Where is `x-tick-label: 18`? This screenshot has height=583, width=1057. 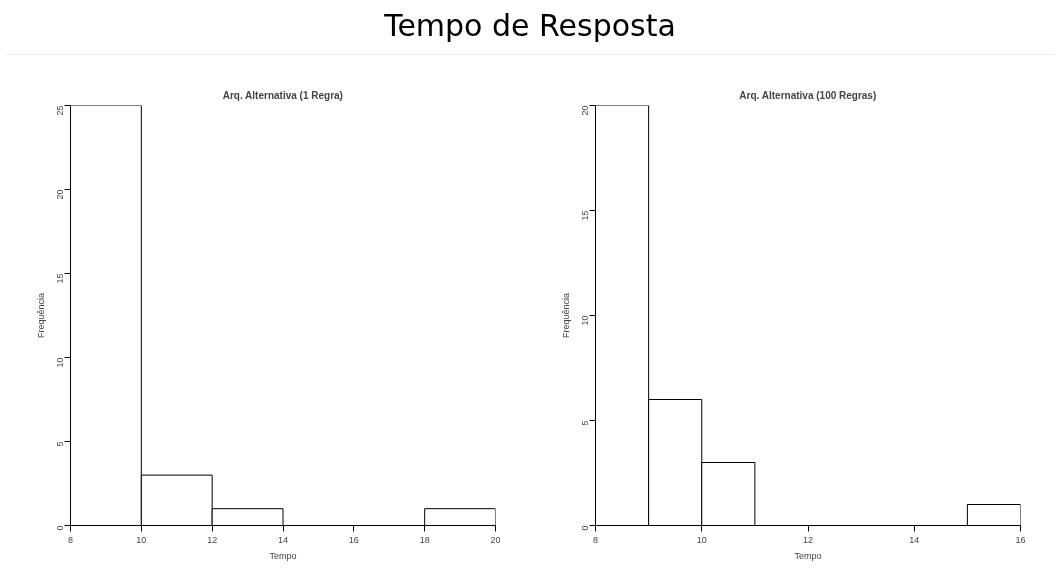 x-tick-label: 18 is located at coordinates (424, 539).